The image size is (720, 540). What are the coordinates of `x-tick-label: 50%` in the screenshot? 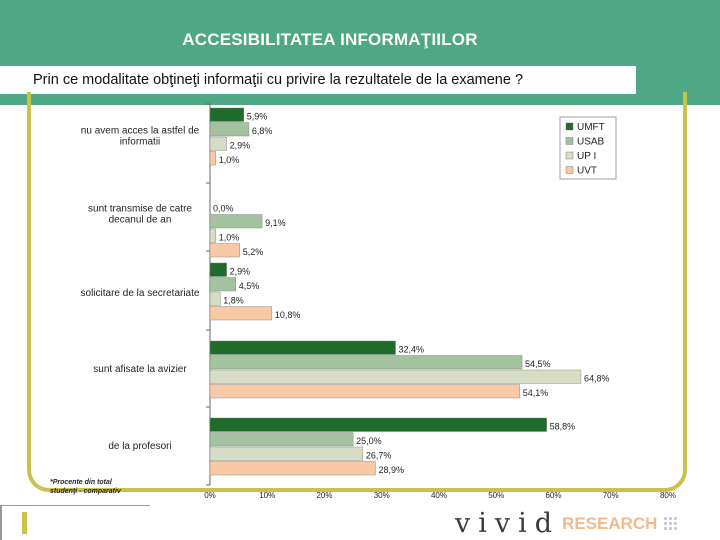 It's located at (496, 495).